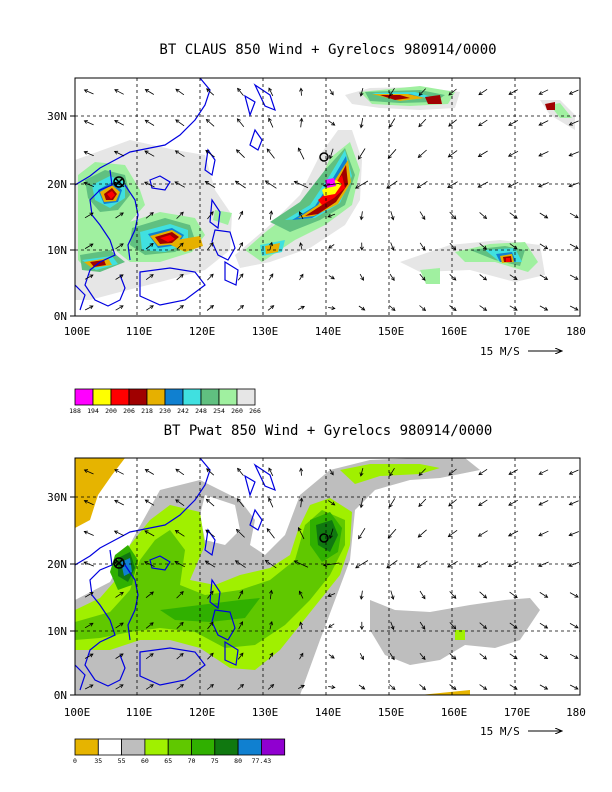  I want to click on coastlines, so click(175, 194).